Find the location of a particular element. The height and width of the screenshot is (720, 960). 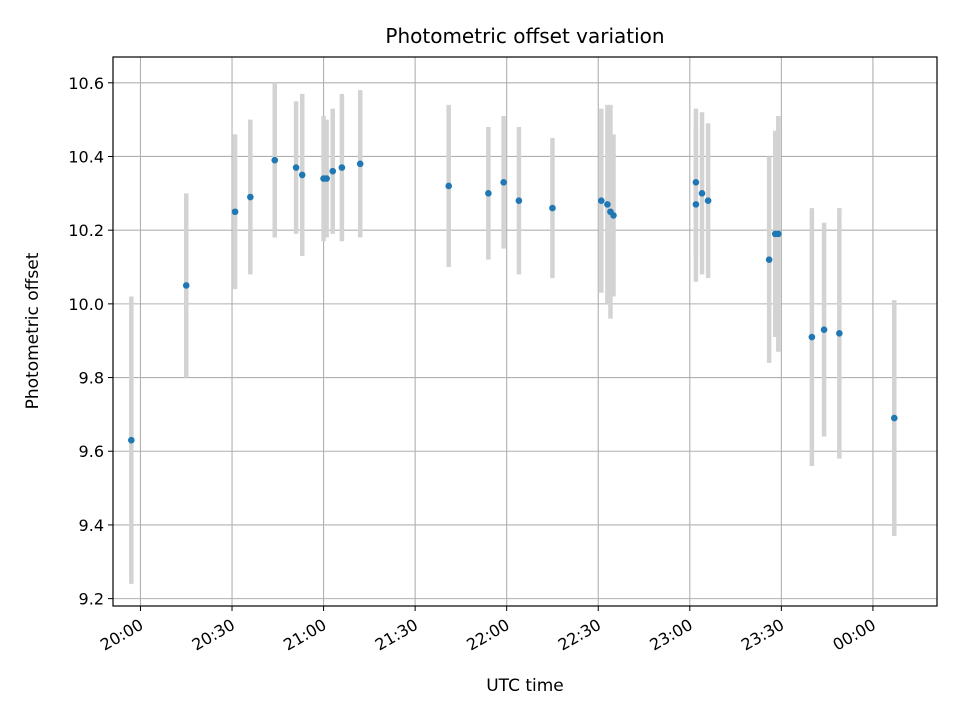

y-tick-label: 9.2 is located at coordinates (91, 599).